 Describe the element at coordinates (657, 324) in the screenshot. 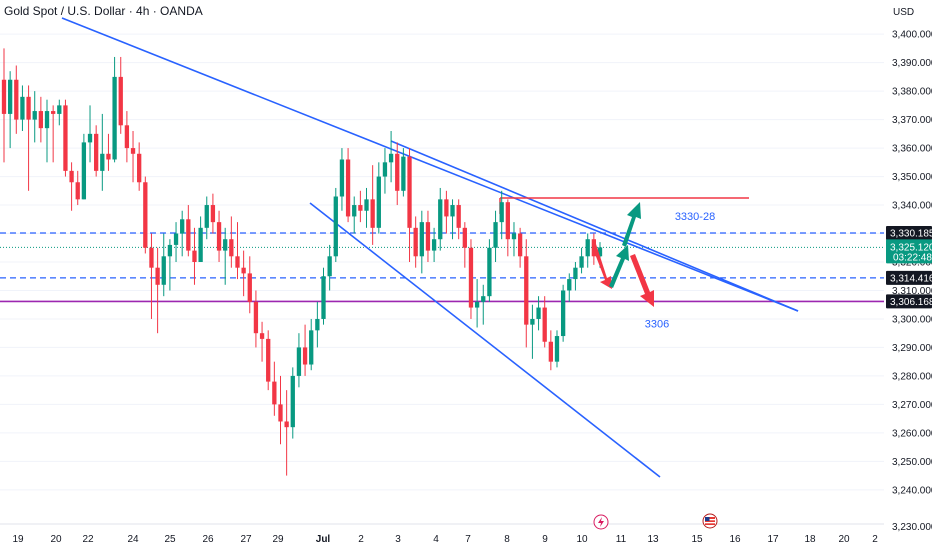

I see `annotation-label: 3306` at that location.